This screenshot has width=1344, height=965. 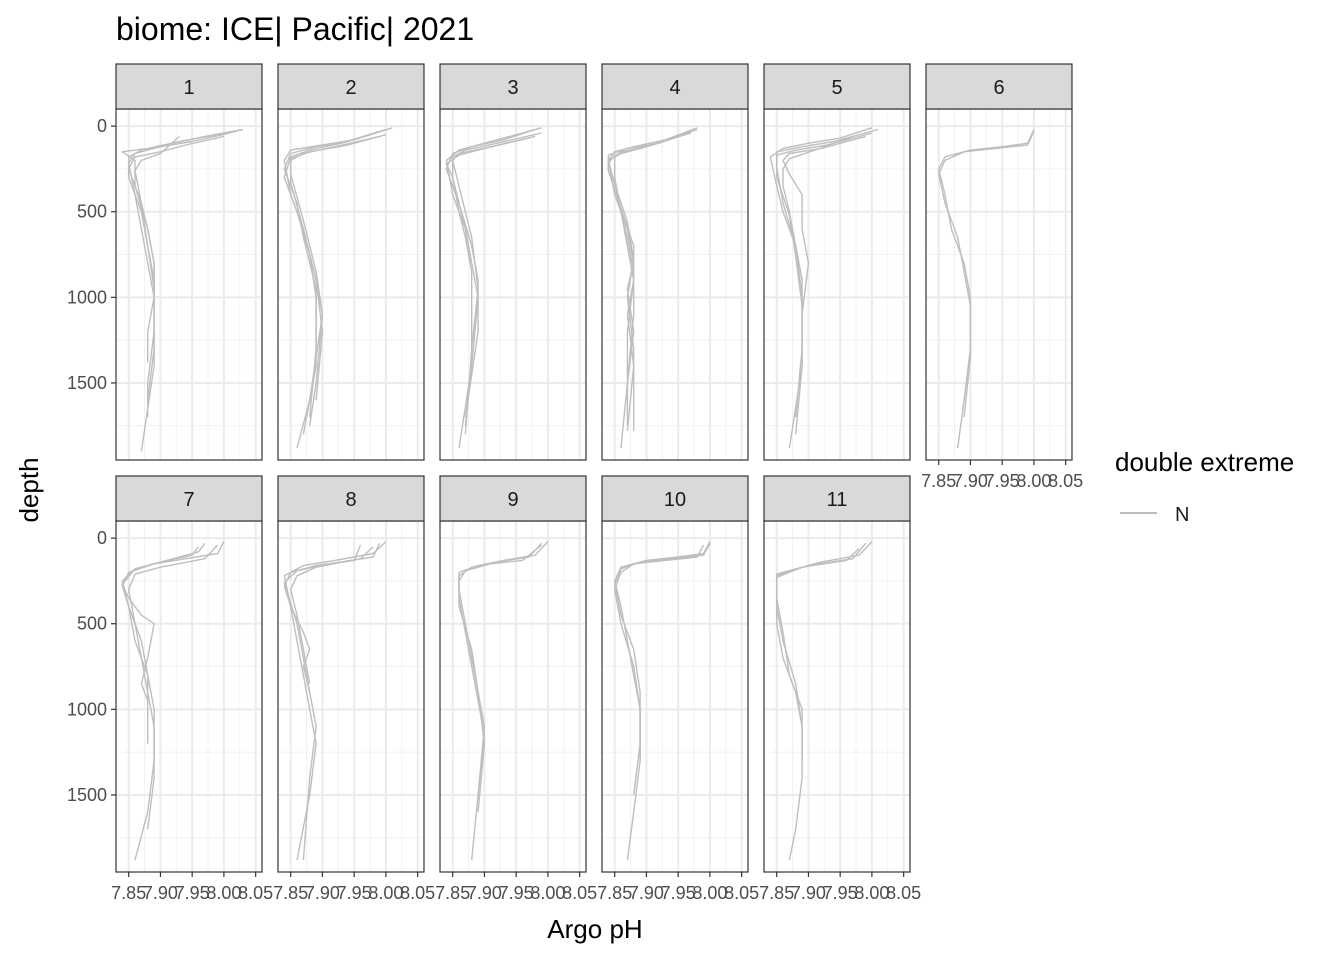 I want to click on facet-strip-label: 2, so click(x=350, y=88).